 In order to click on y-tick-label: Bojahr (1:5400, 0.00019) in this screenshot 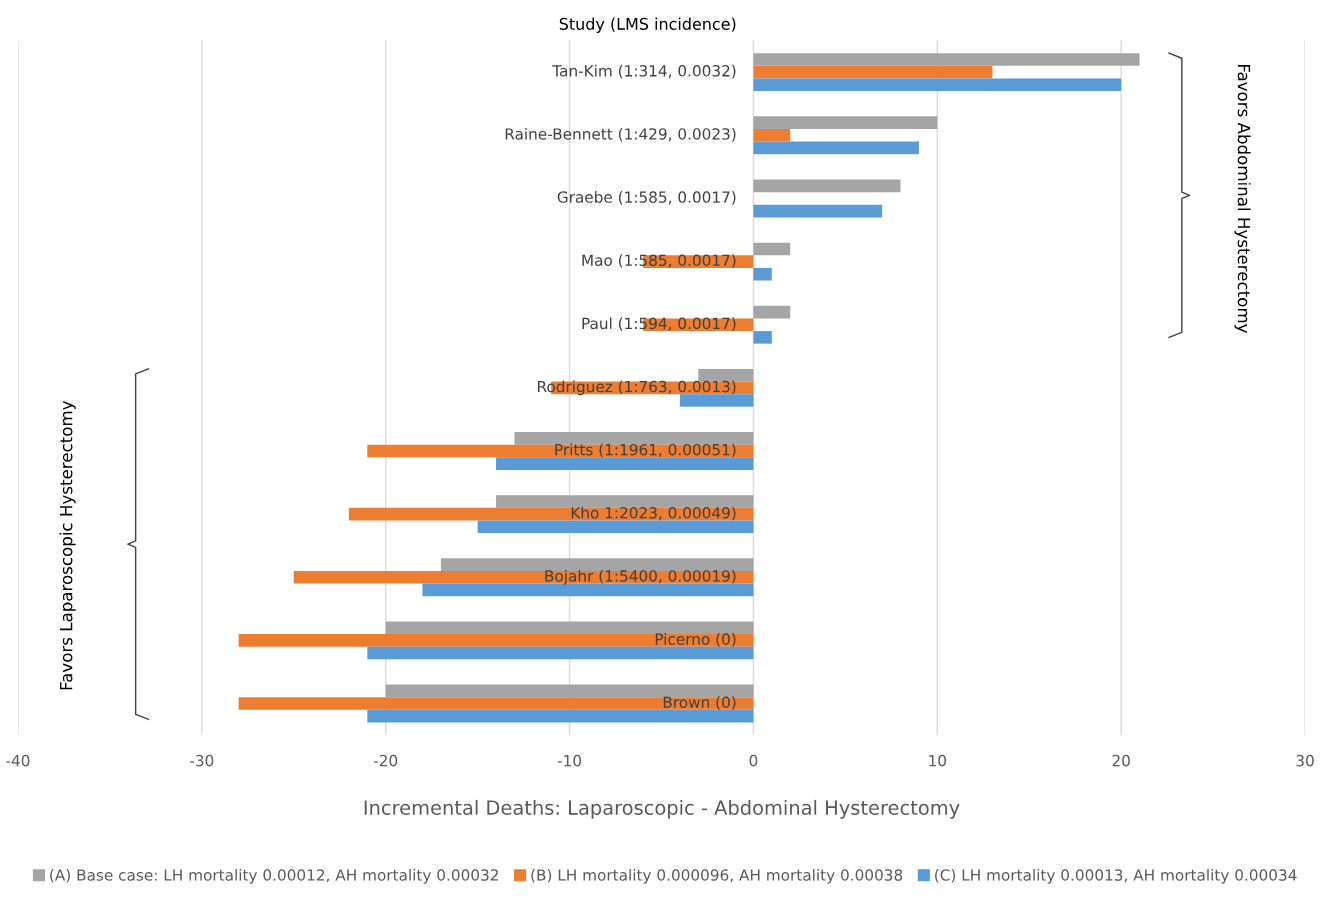, I will do `click(640, 577)`.